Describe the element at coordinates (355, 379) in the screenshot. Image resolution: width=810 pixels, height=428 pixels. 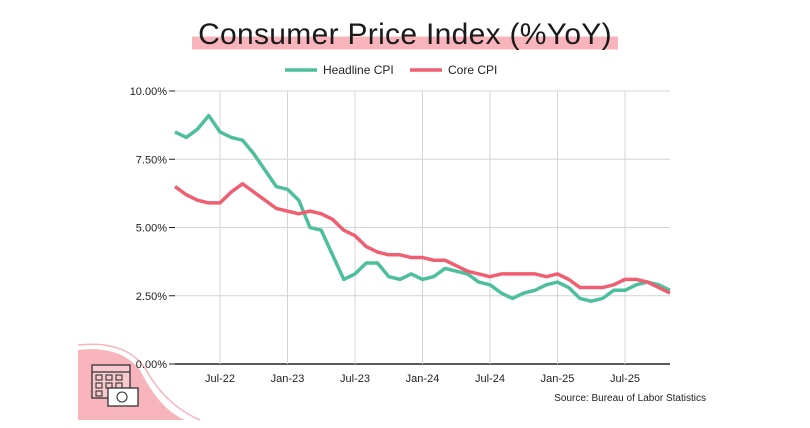
I see `x-tick-label: Jul-23` at that location.